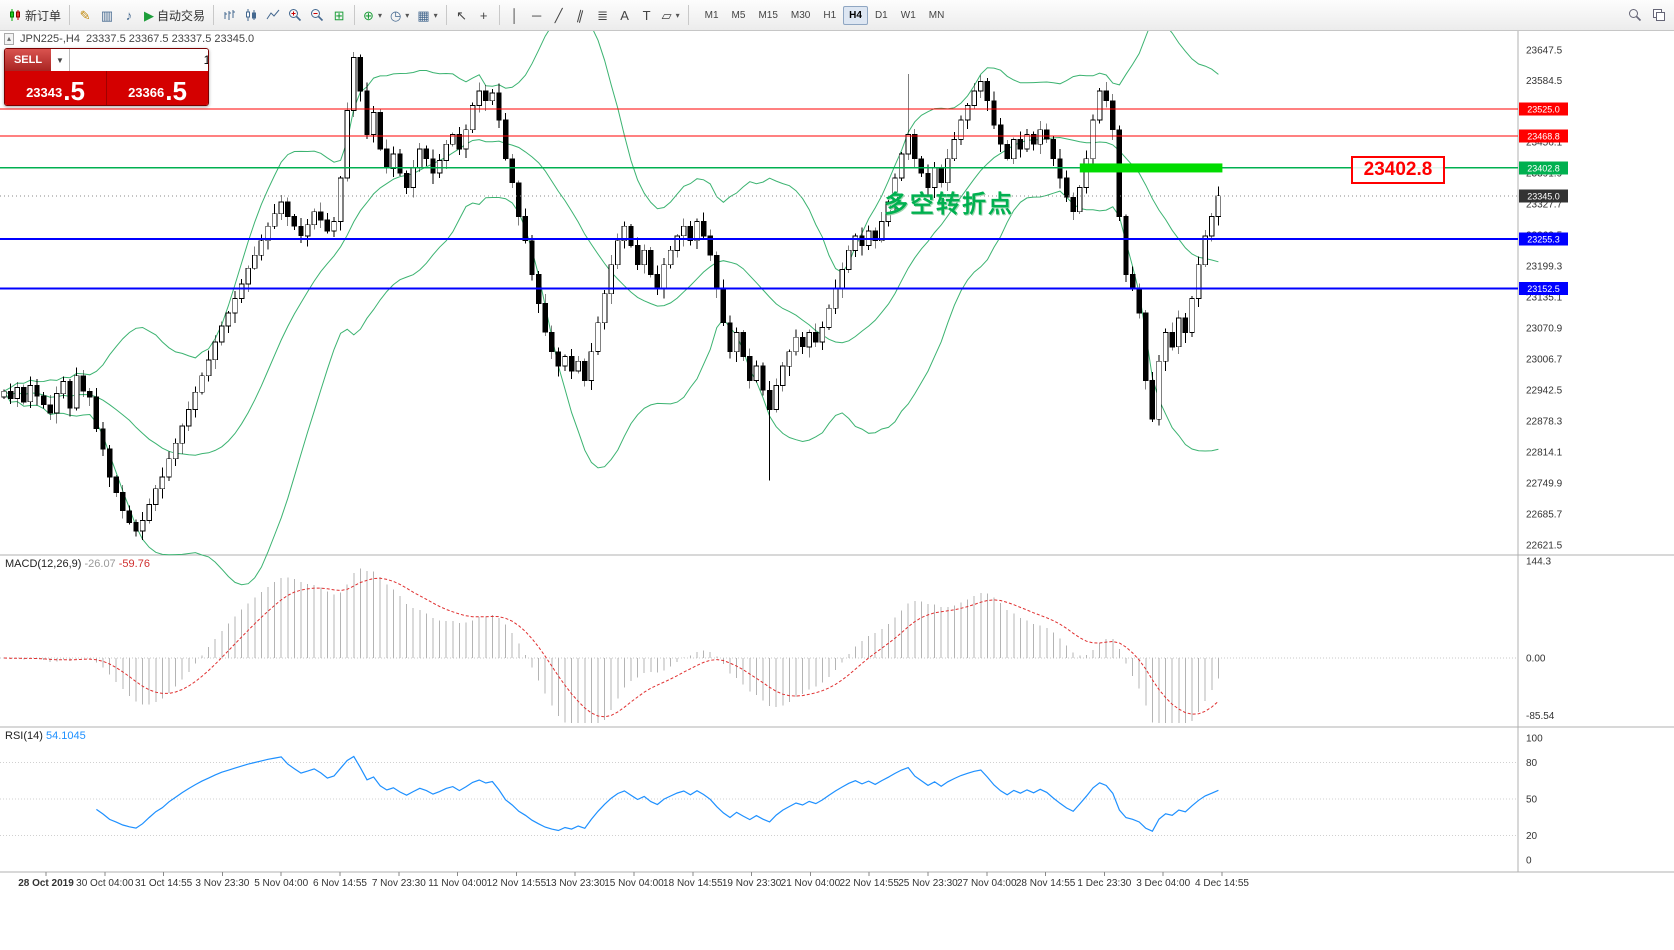  I want to click on timeframe-button-M1: M1, so click(712, 15).